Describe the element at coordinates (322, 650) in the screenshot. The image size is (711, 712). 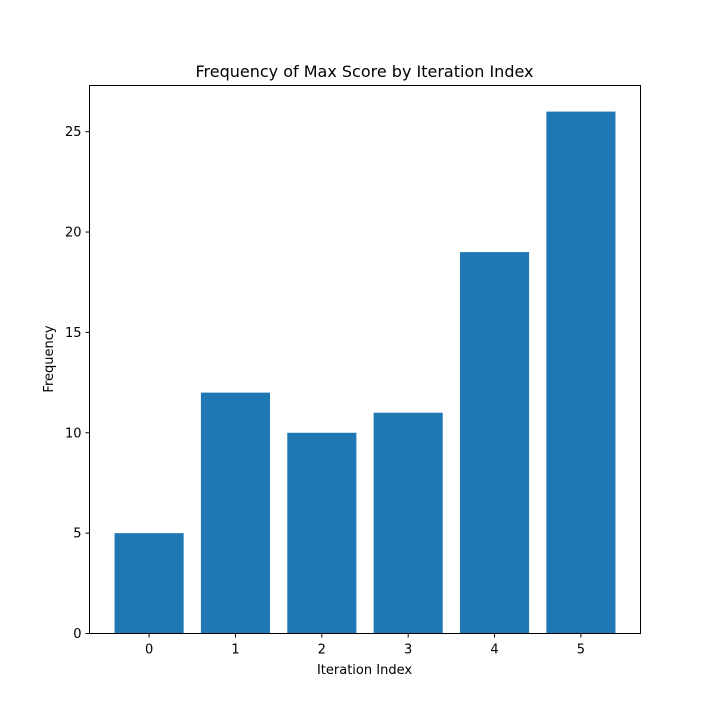
I see `x-tick-label: 2` at that location.